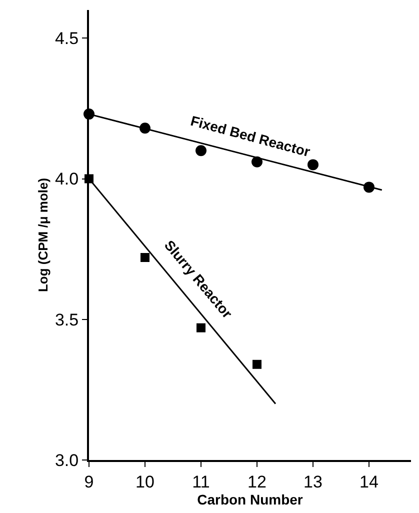 This screenshot has width=419, height=513. I want to click on x-tick-label: 9, so click(89, 482).